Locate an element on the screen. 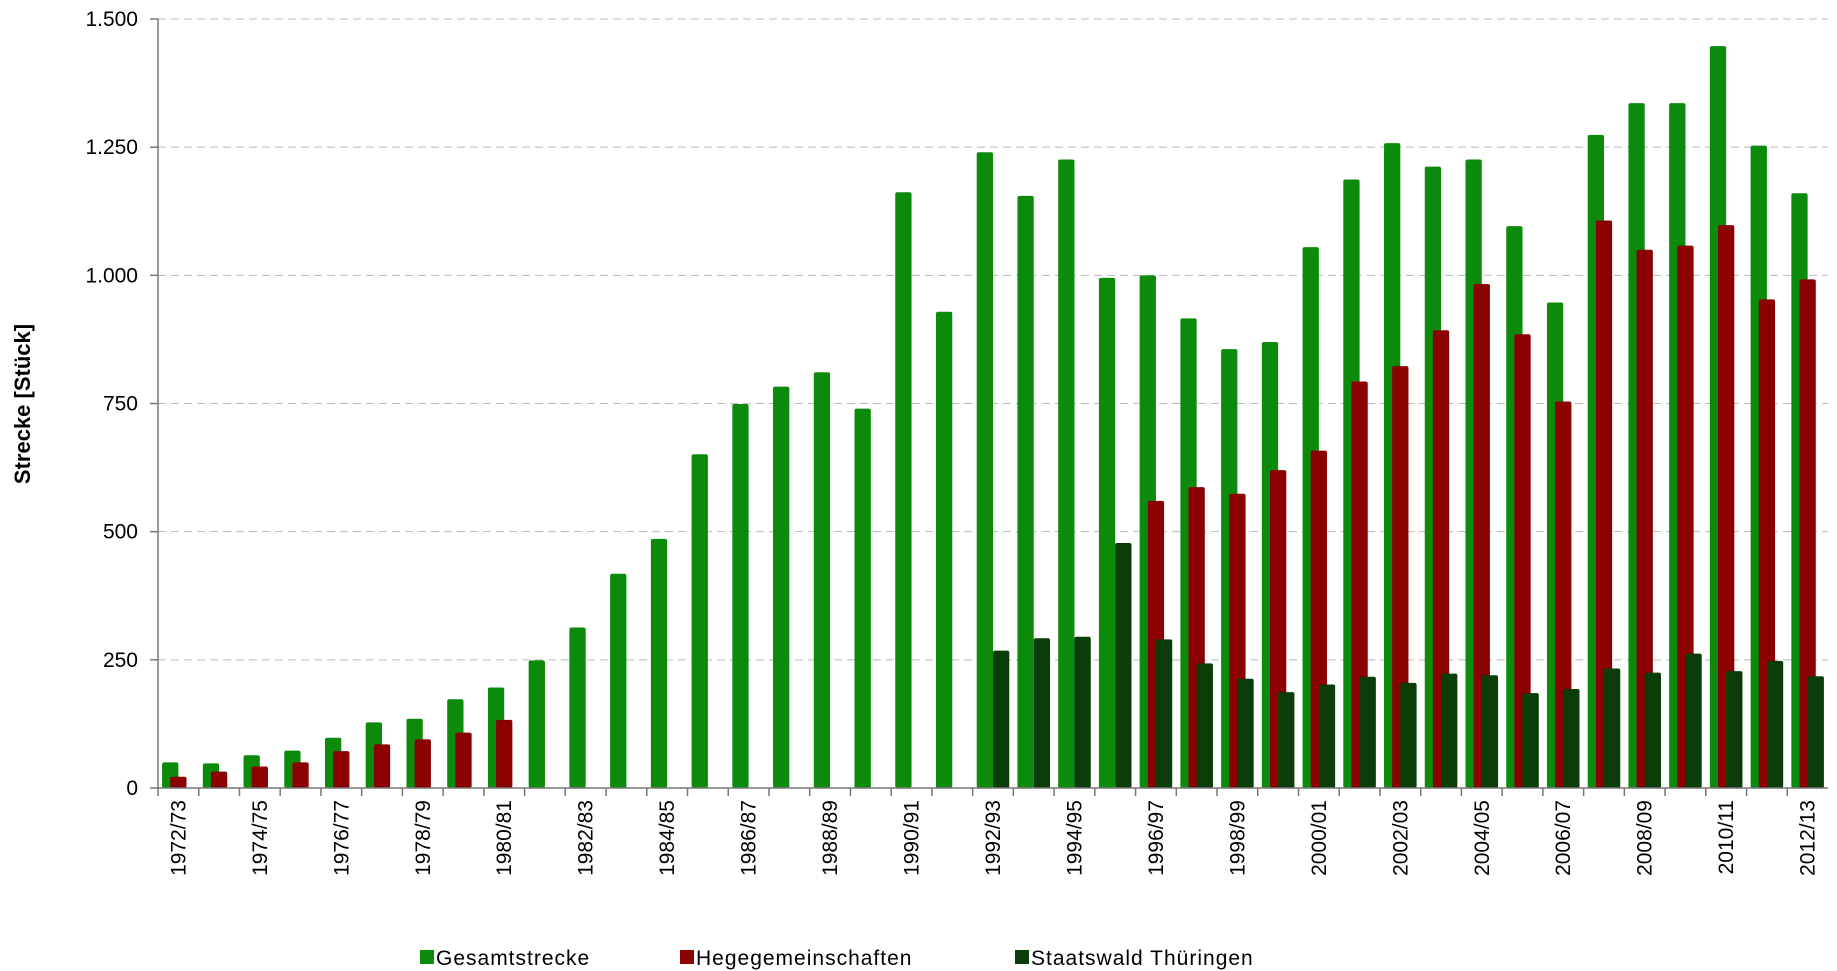  legend-item: Gesamtstrecke is located at coordinates (505, 958).